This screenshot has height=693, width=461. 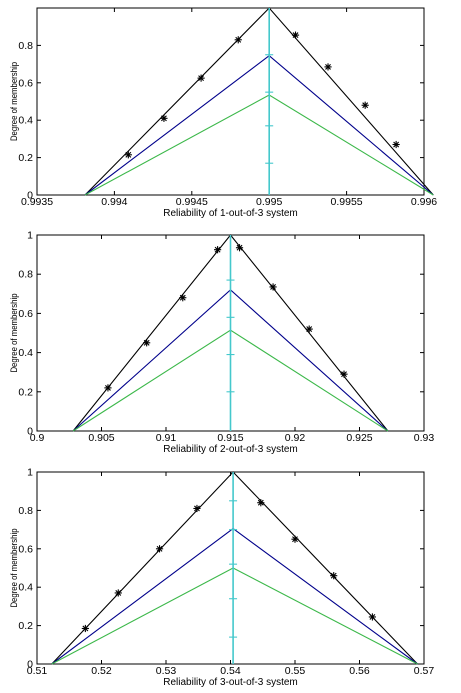 What do you see at coordinates (166, 671) in the screenshot?
I see `x-tick-label: 0.53` at bounding box center [166, 671].